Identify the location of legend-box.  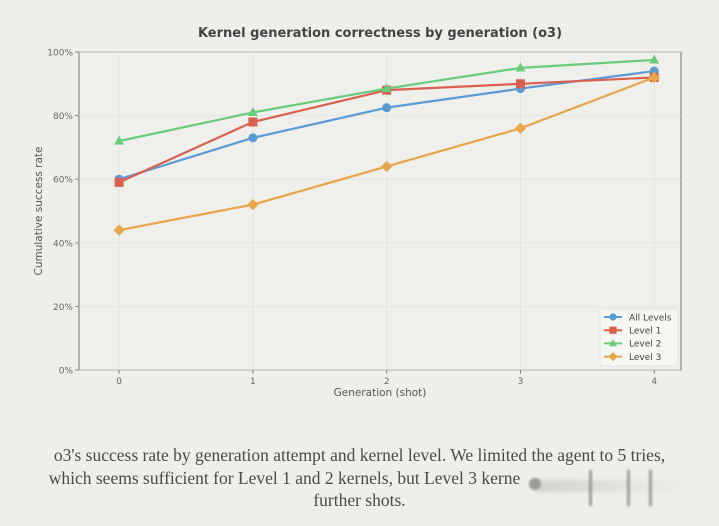
(639, 337).